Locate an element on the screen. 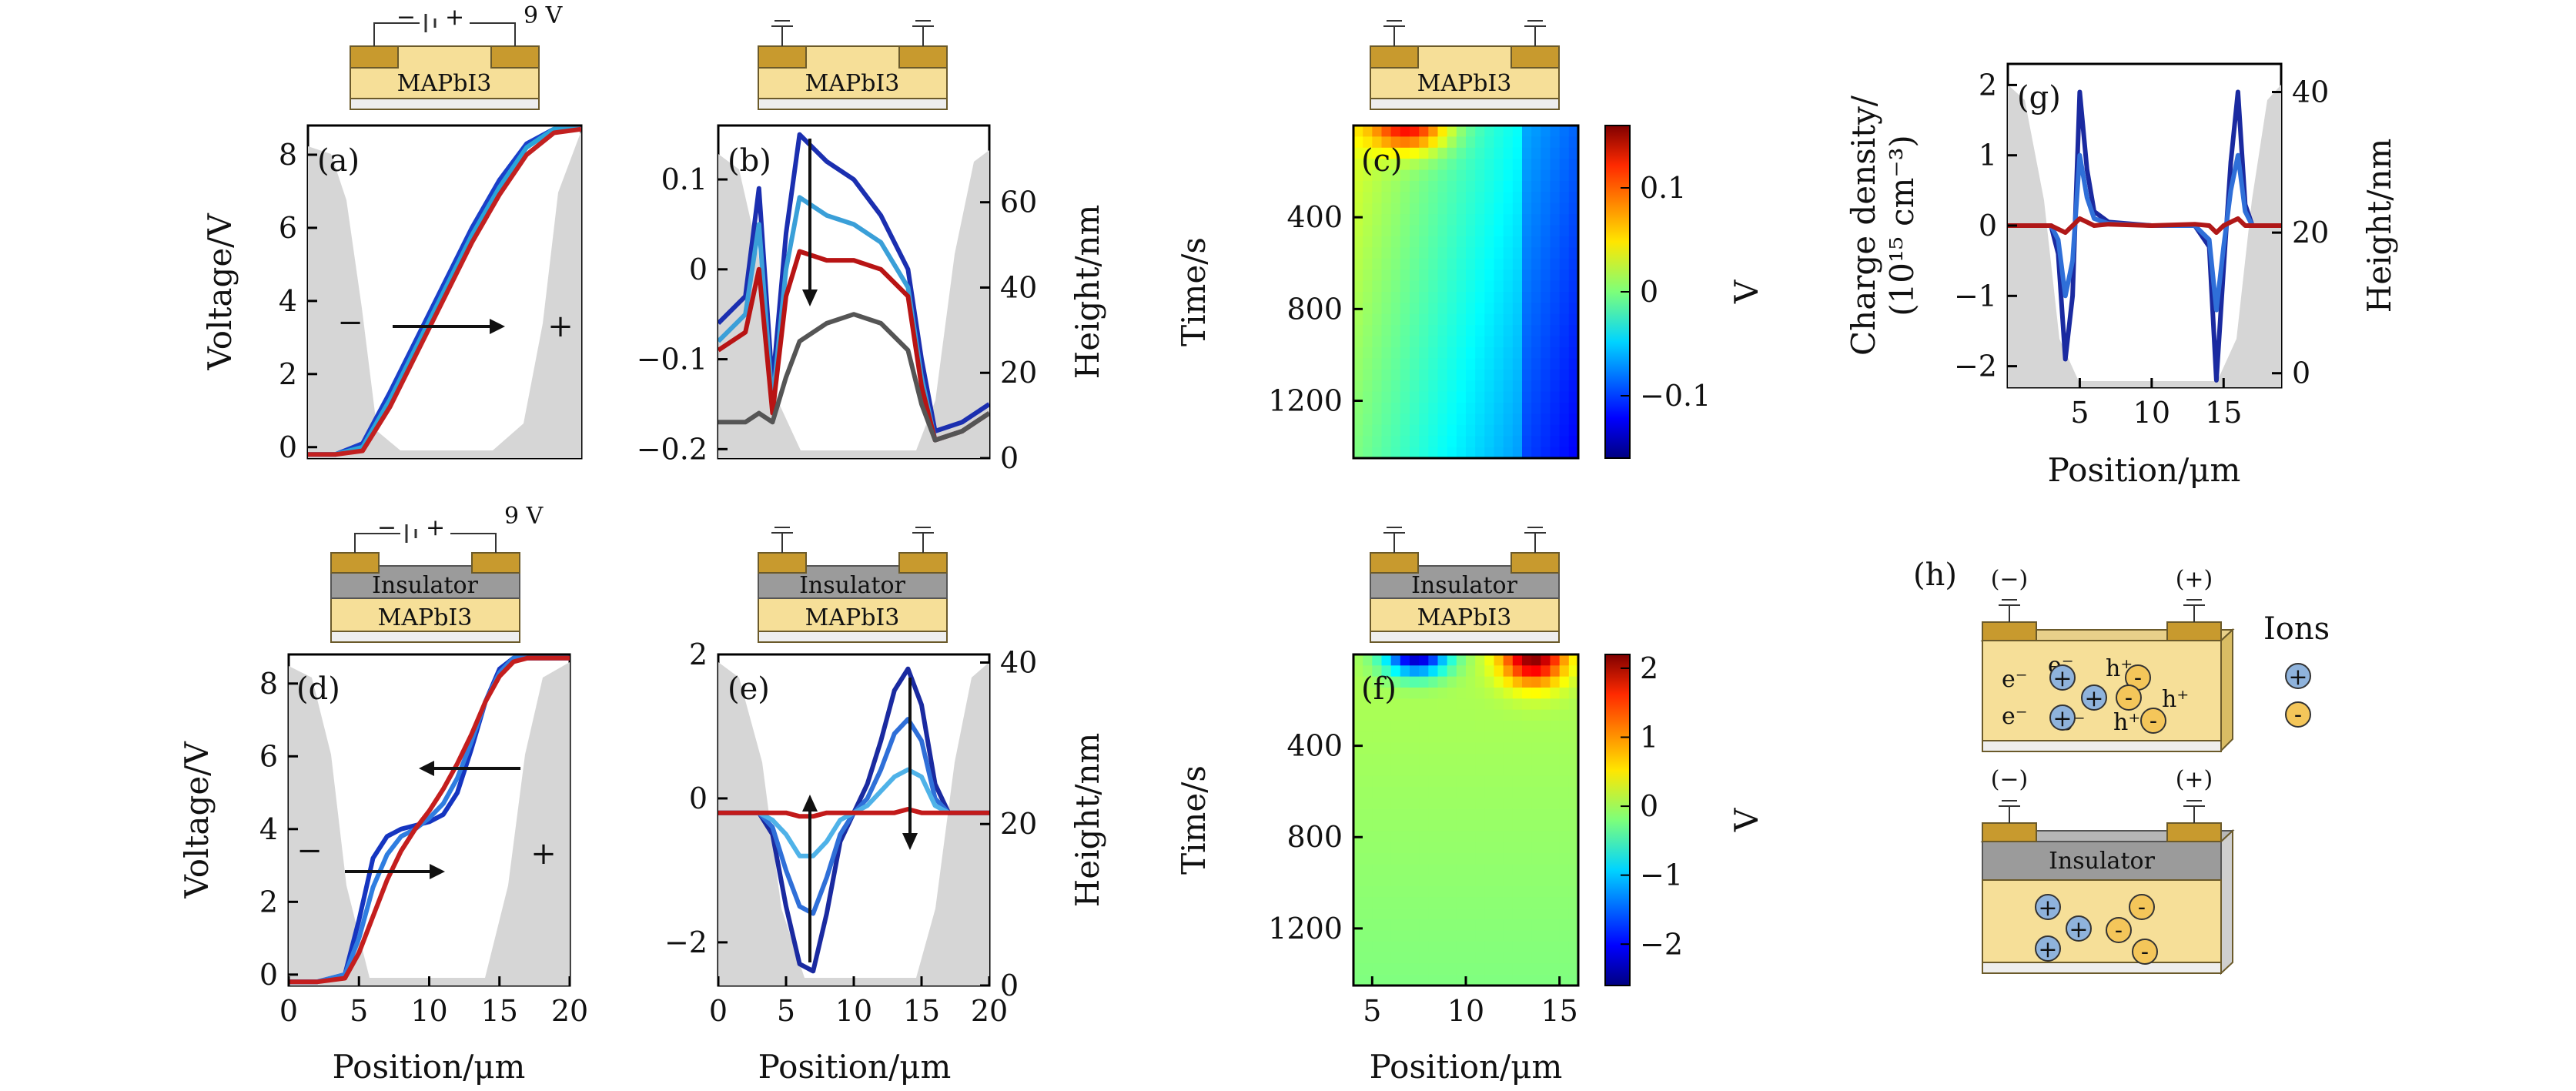 Image resolution: width=2576 pixels, height=1091 pixels. ytick-label: −2 is located at coordinates (686, 942).